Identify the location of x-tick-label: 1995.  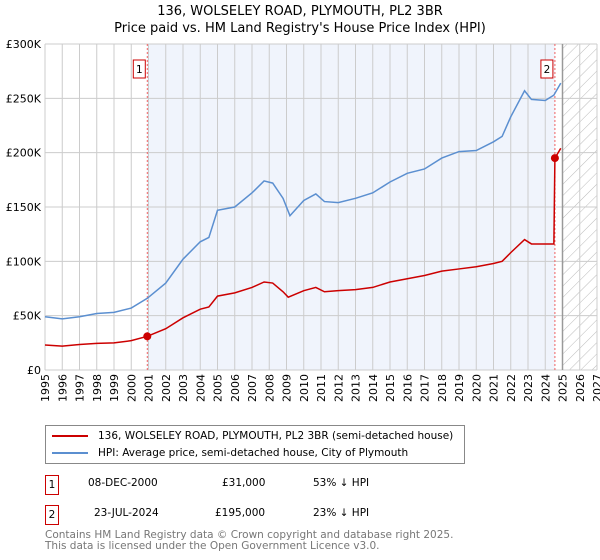
(45, 388).